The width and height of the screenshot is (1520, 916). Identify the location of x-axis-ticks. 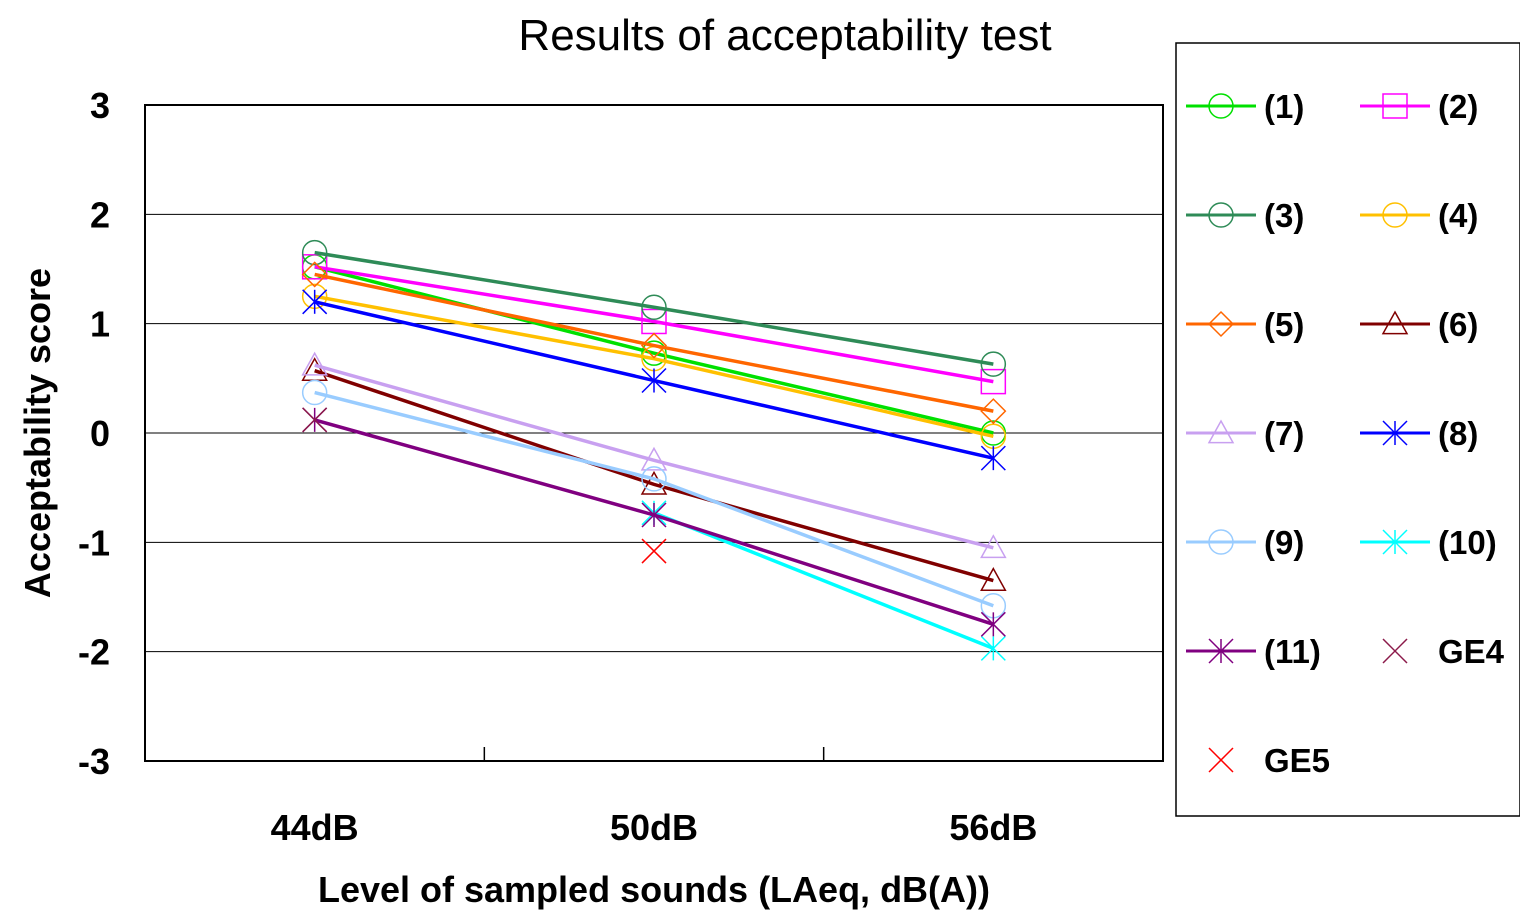
(654, 754).